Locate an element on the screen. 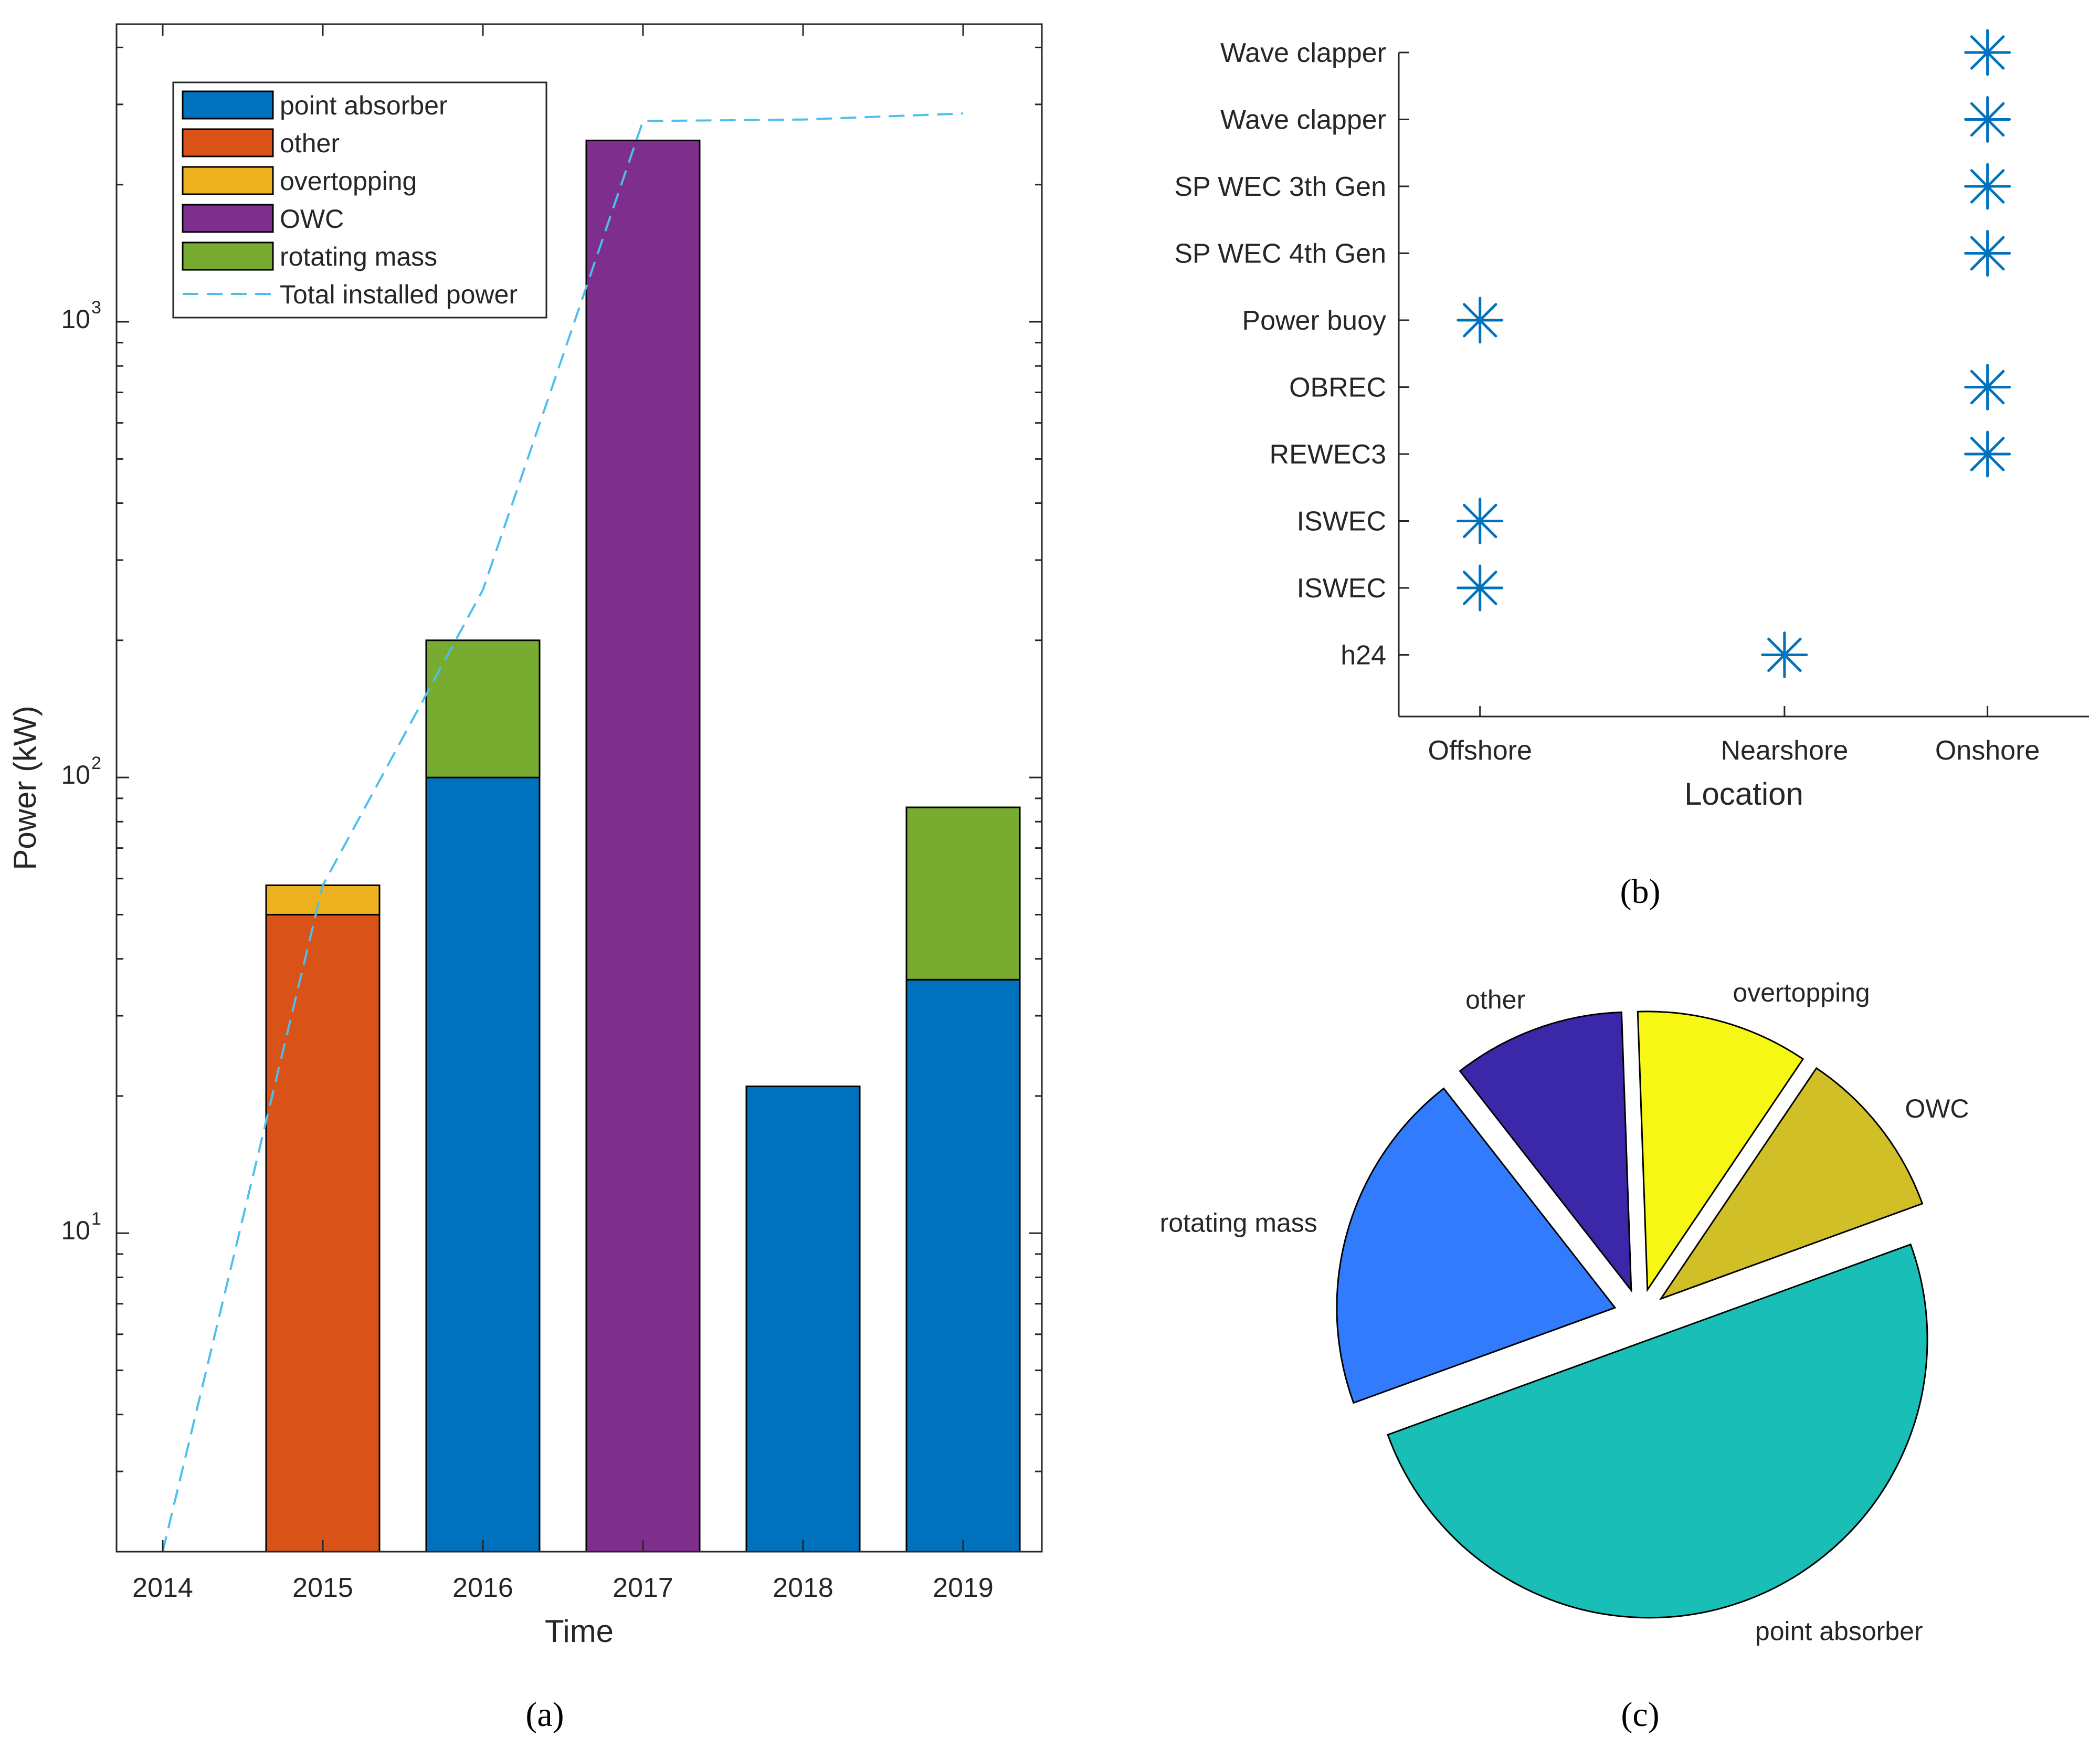 This screenshot has height=1748, width=2100. x-tick-label: 2016 is located at coordinates (482, 1588).